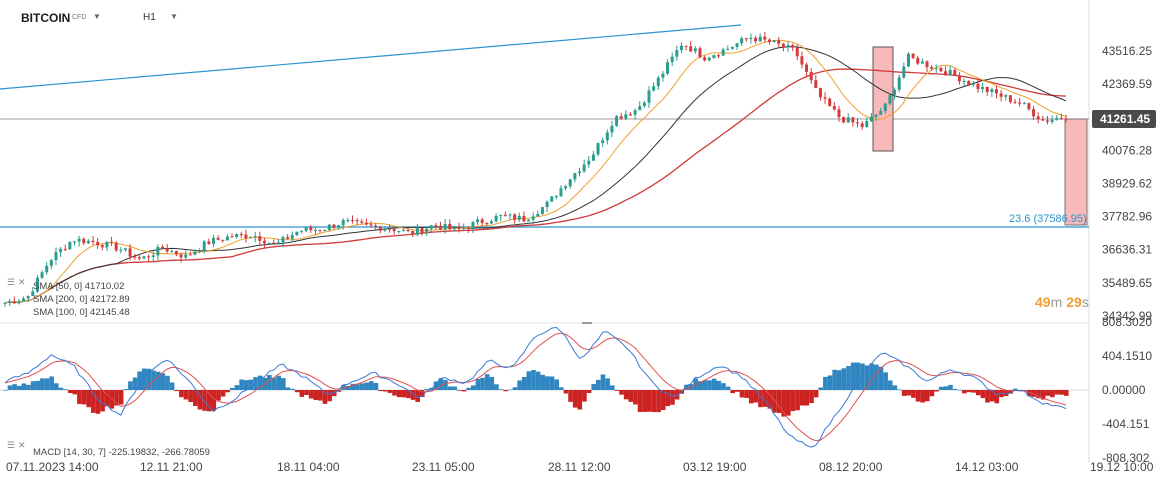 This screenshot has height=483, width=1161. Describe the element at coordinates (22, 282) in the screenshot. I see `remove-icon: ✕` at that location.